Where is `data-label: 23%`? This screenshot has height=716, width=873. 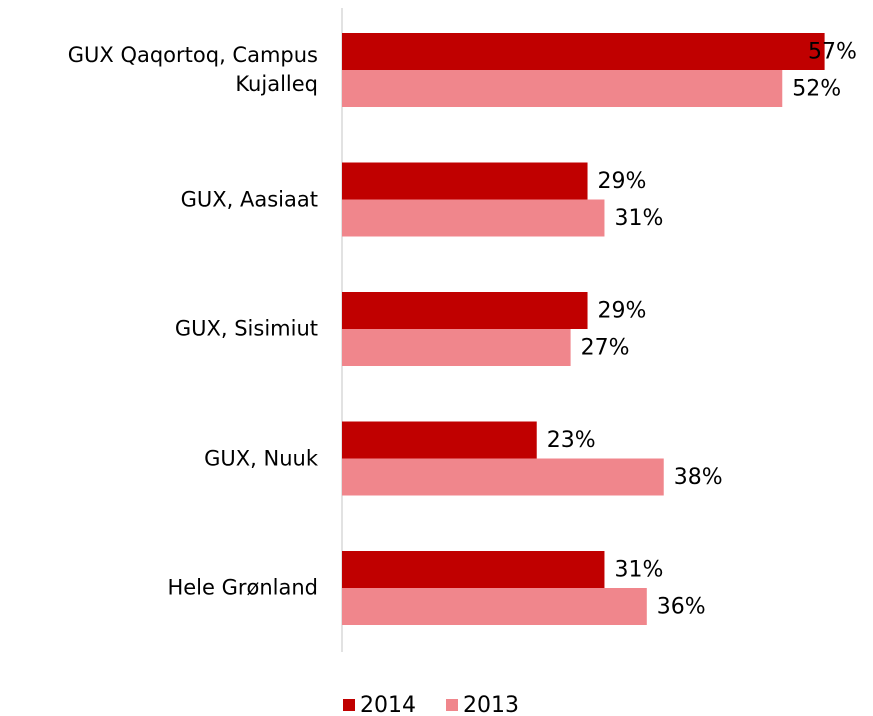
data-label: 23% is located at coordinates (571, 440).